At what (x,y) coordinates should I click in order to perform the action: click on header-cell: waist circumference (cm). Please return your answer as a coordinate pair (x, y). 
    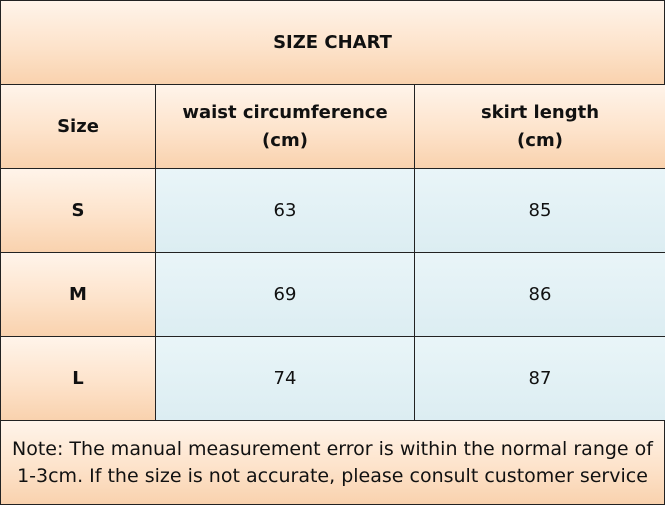
    Looking at the image, I should click on (285, 126).